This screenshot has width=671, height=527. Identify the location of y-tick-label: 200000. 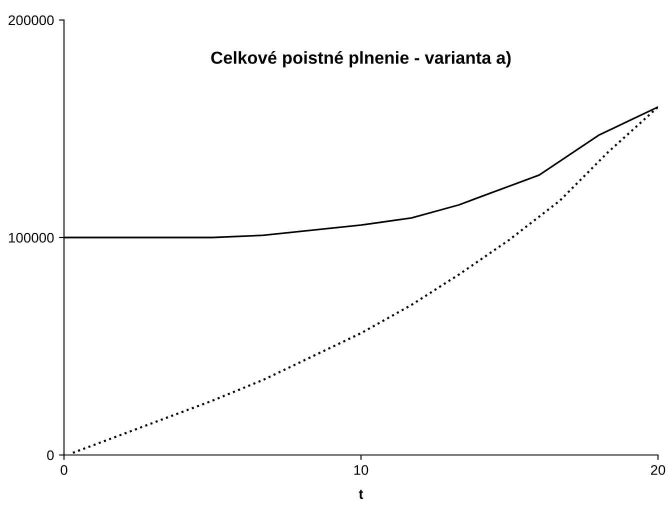
(31, 20).